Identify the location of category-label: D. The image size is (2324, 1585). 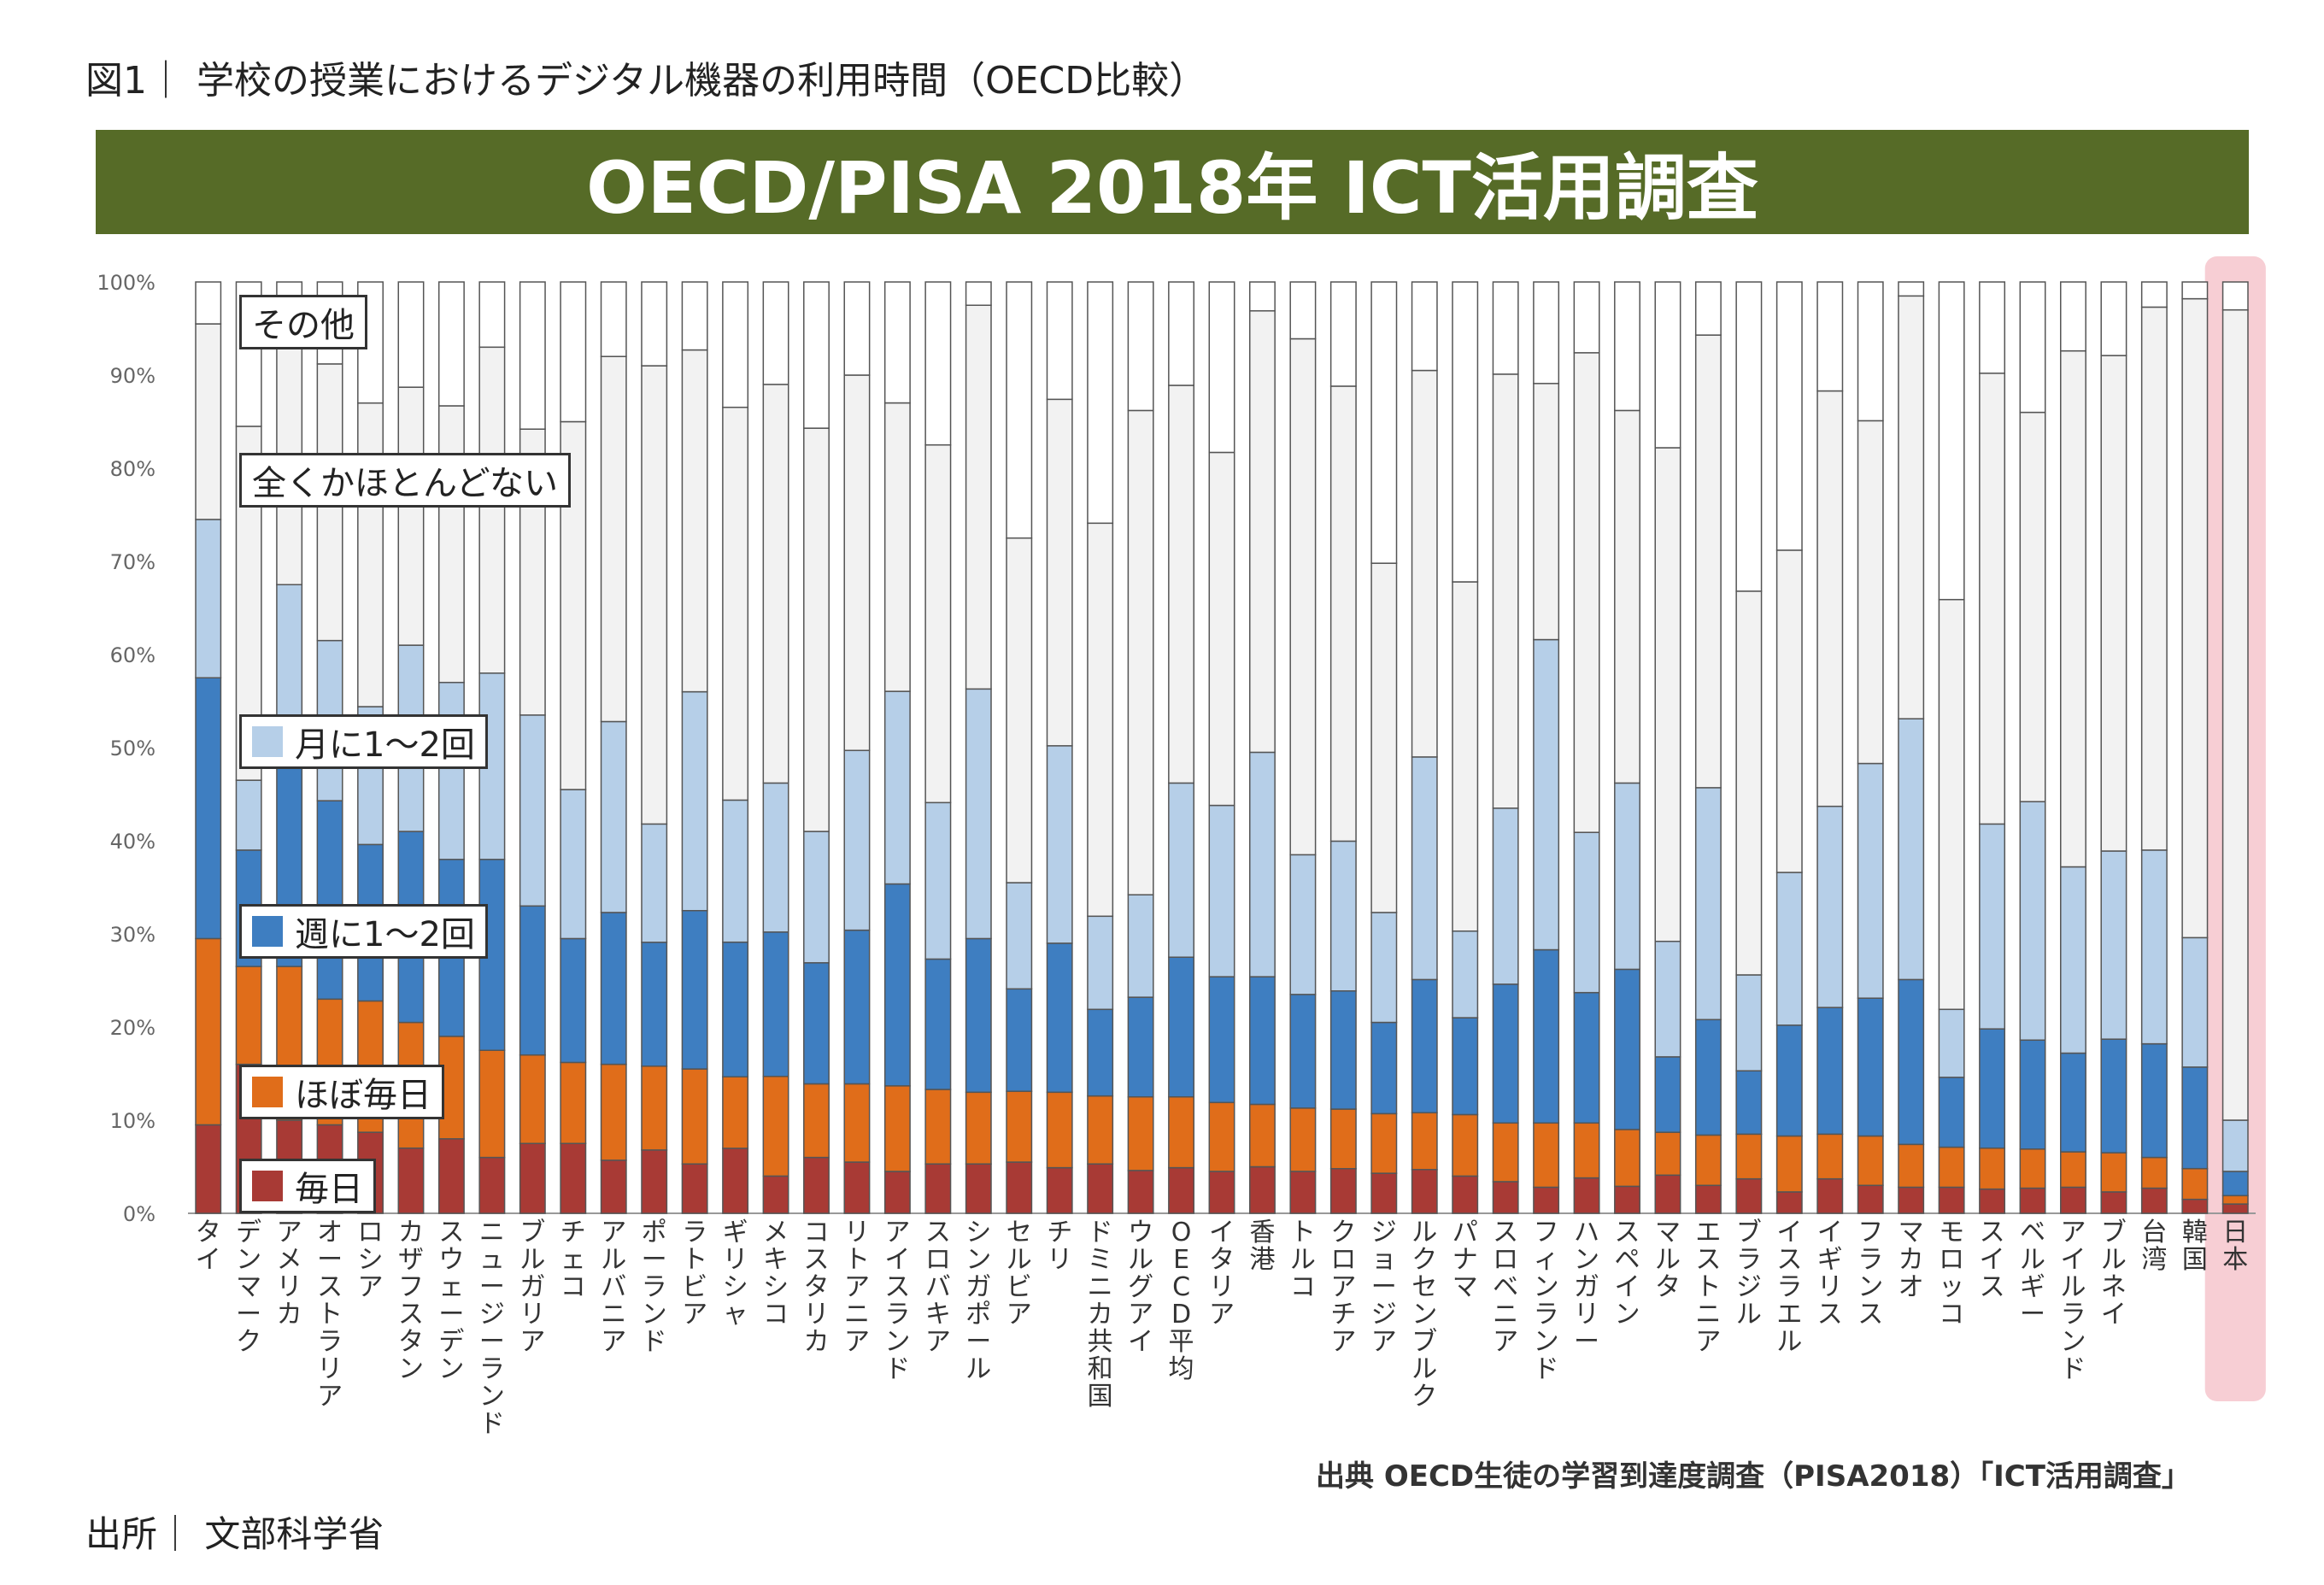
(1181, 1315).